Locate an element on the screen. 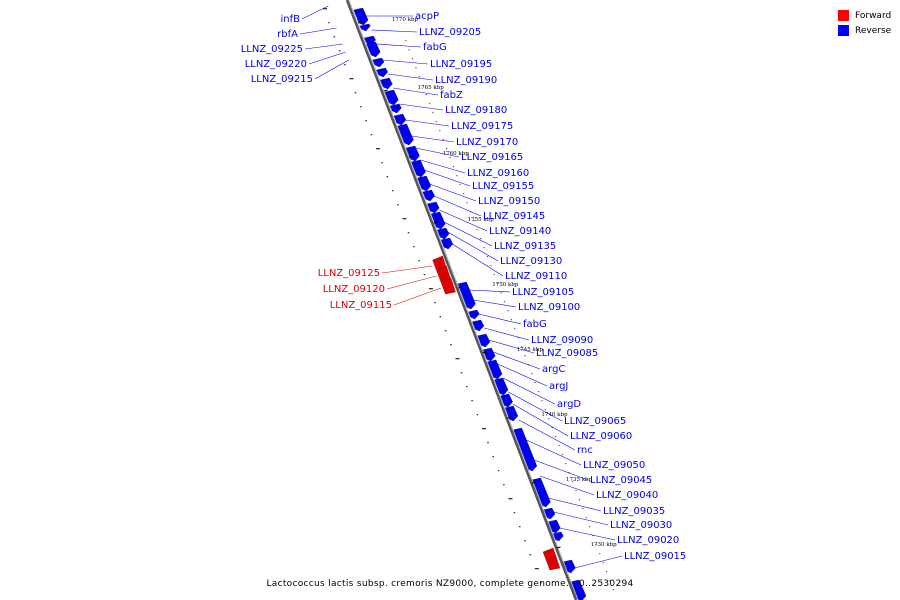  tick-mark is located at coordinates (435, 222).